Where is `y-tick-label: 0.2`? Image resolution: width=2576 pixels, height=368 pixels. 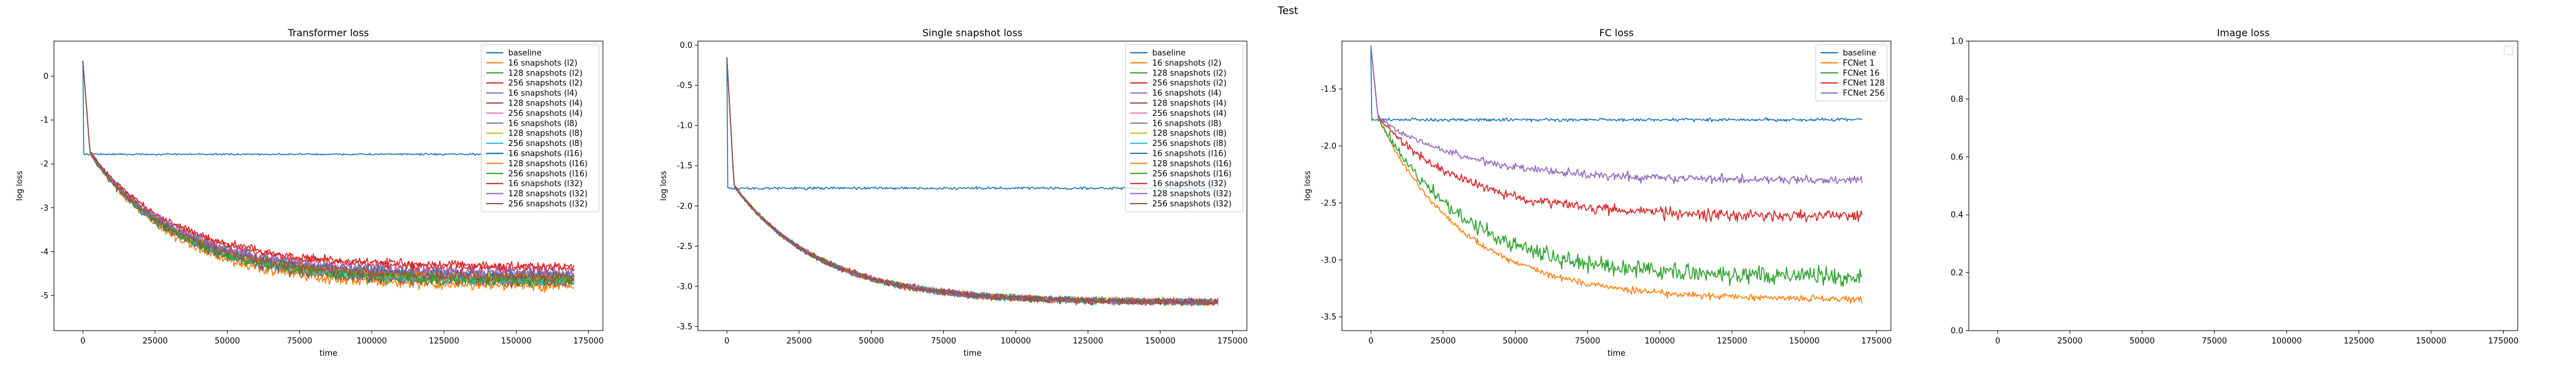 y-tick-label: 0.2 is located at coordinates (1956, 273).